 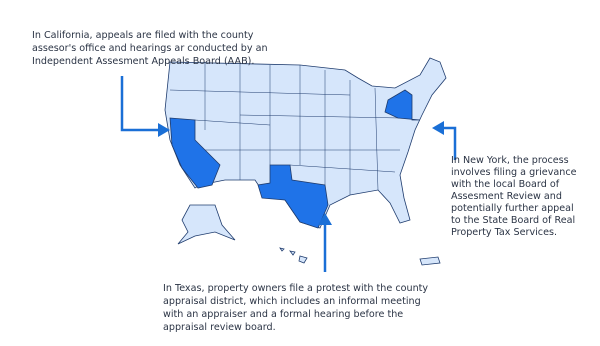 I want to click on alaska, so click(x=206, y=224).